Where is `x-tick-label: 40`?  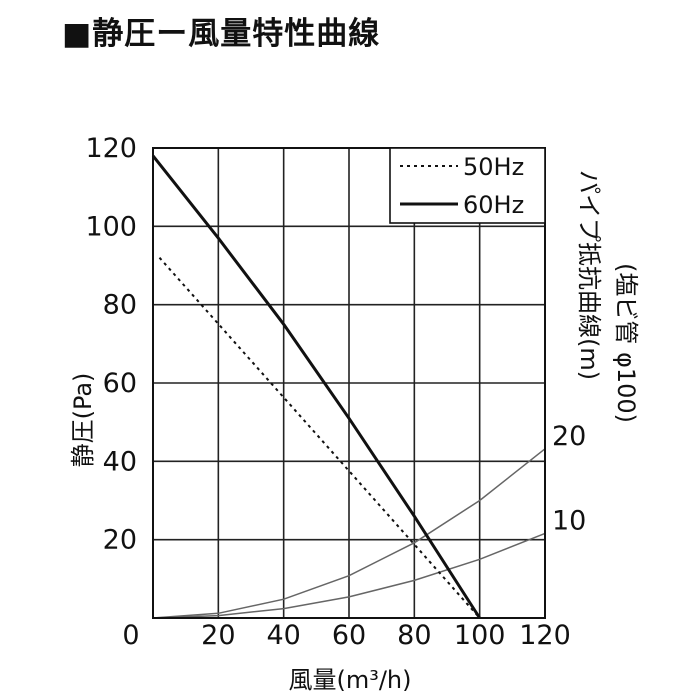
x-tick-label: 40 is located at coordinates (283, 635).